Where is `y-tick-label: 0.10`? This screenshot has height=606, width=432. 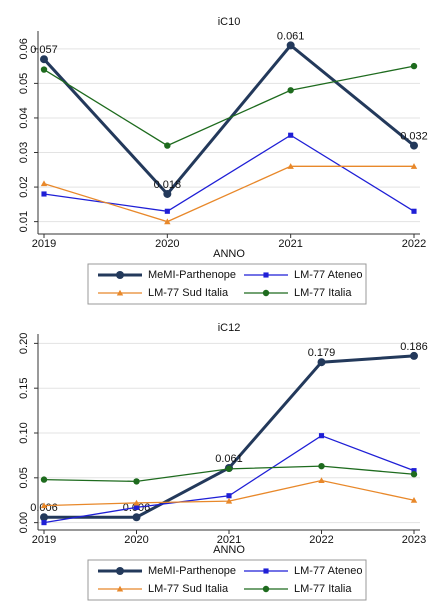
y-tick-label: 0.10 is located at coordinates (24, 432).